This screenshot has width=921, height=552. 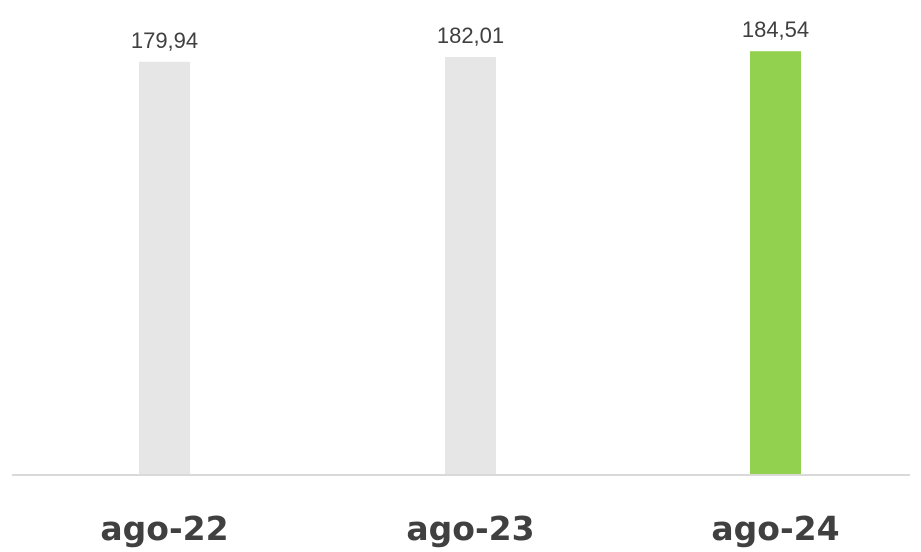 What do you see at coordinates (775, 528) in the screenshot?
I see `category-label-ago-24: ago-24` at bounding box center [775, 528].